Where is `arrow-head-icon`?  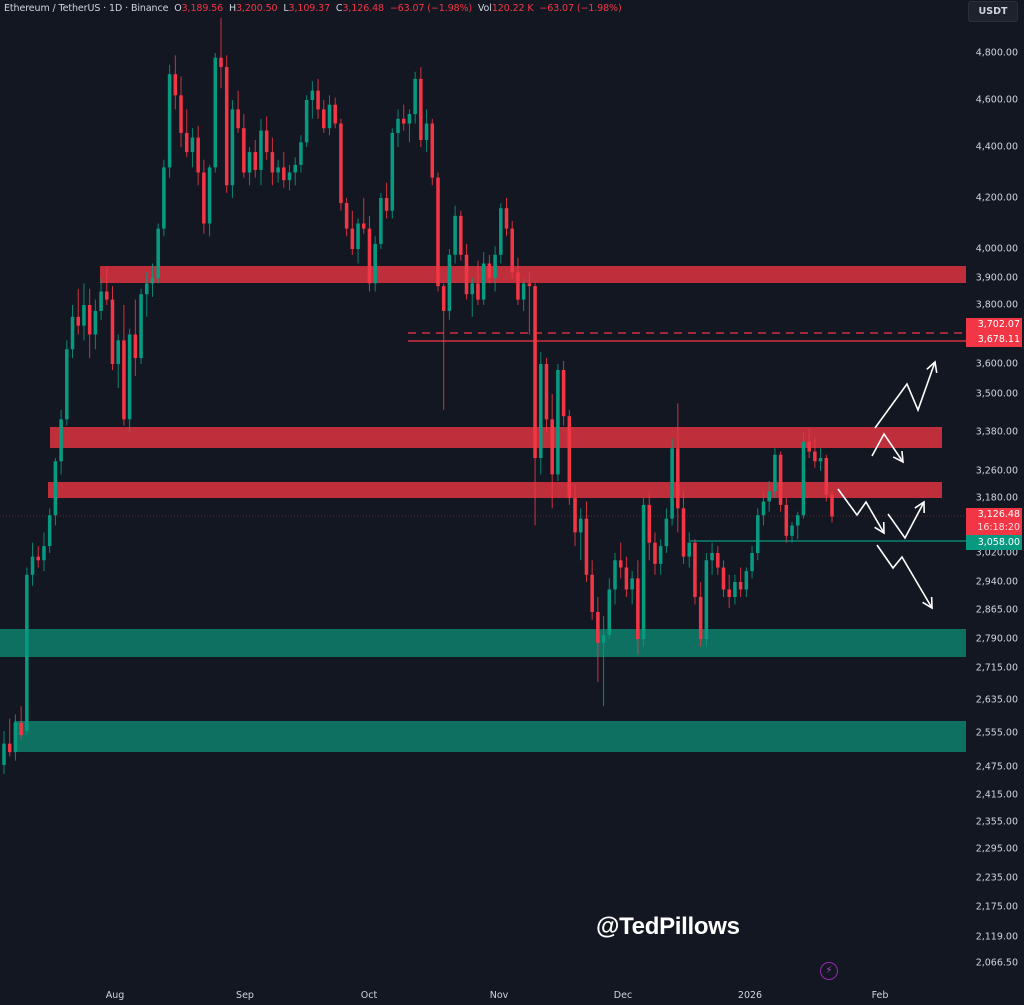 arrow-head-icon is located at coordinates (927, 603).